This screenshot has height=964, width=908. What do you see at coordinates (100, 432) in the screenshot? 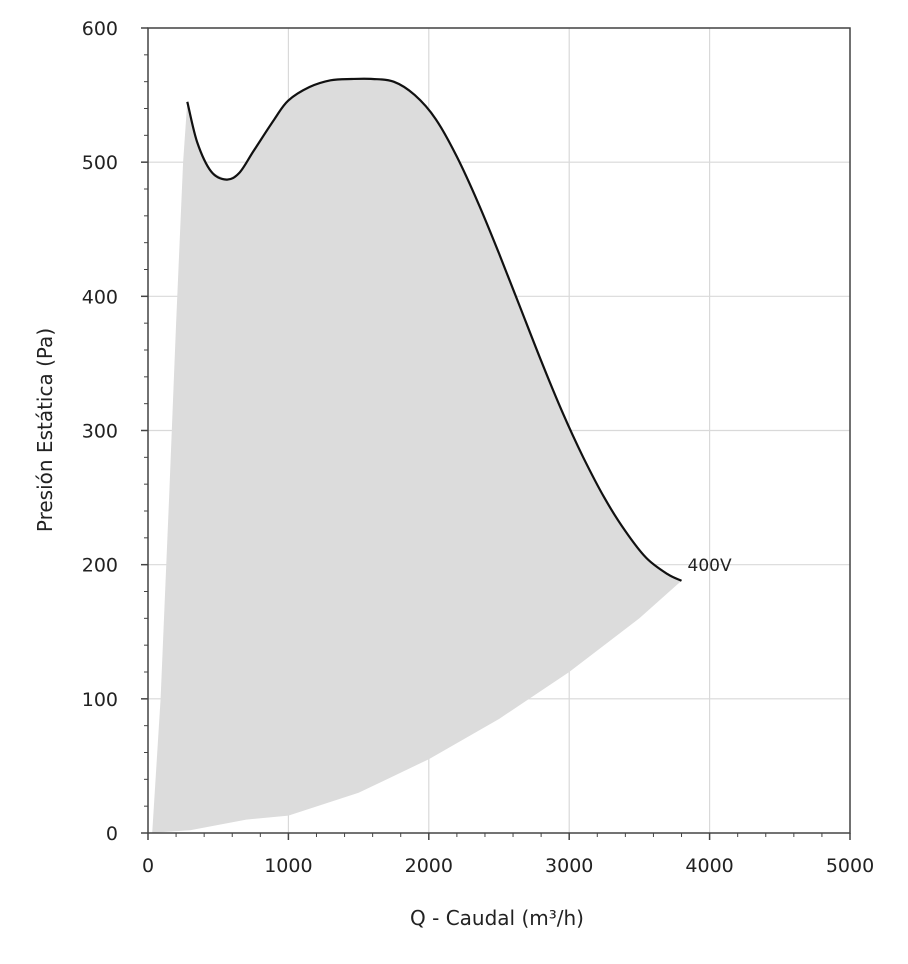
I see `y-tick-label: 300` at bounding box center [100, 432].